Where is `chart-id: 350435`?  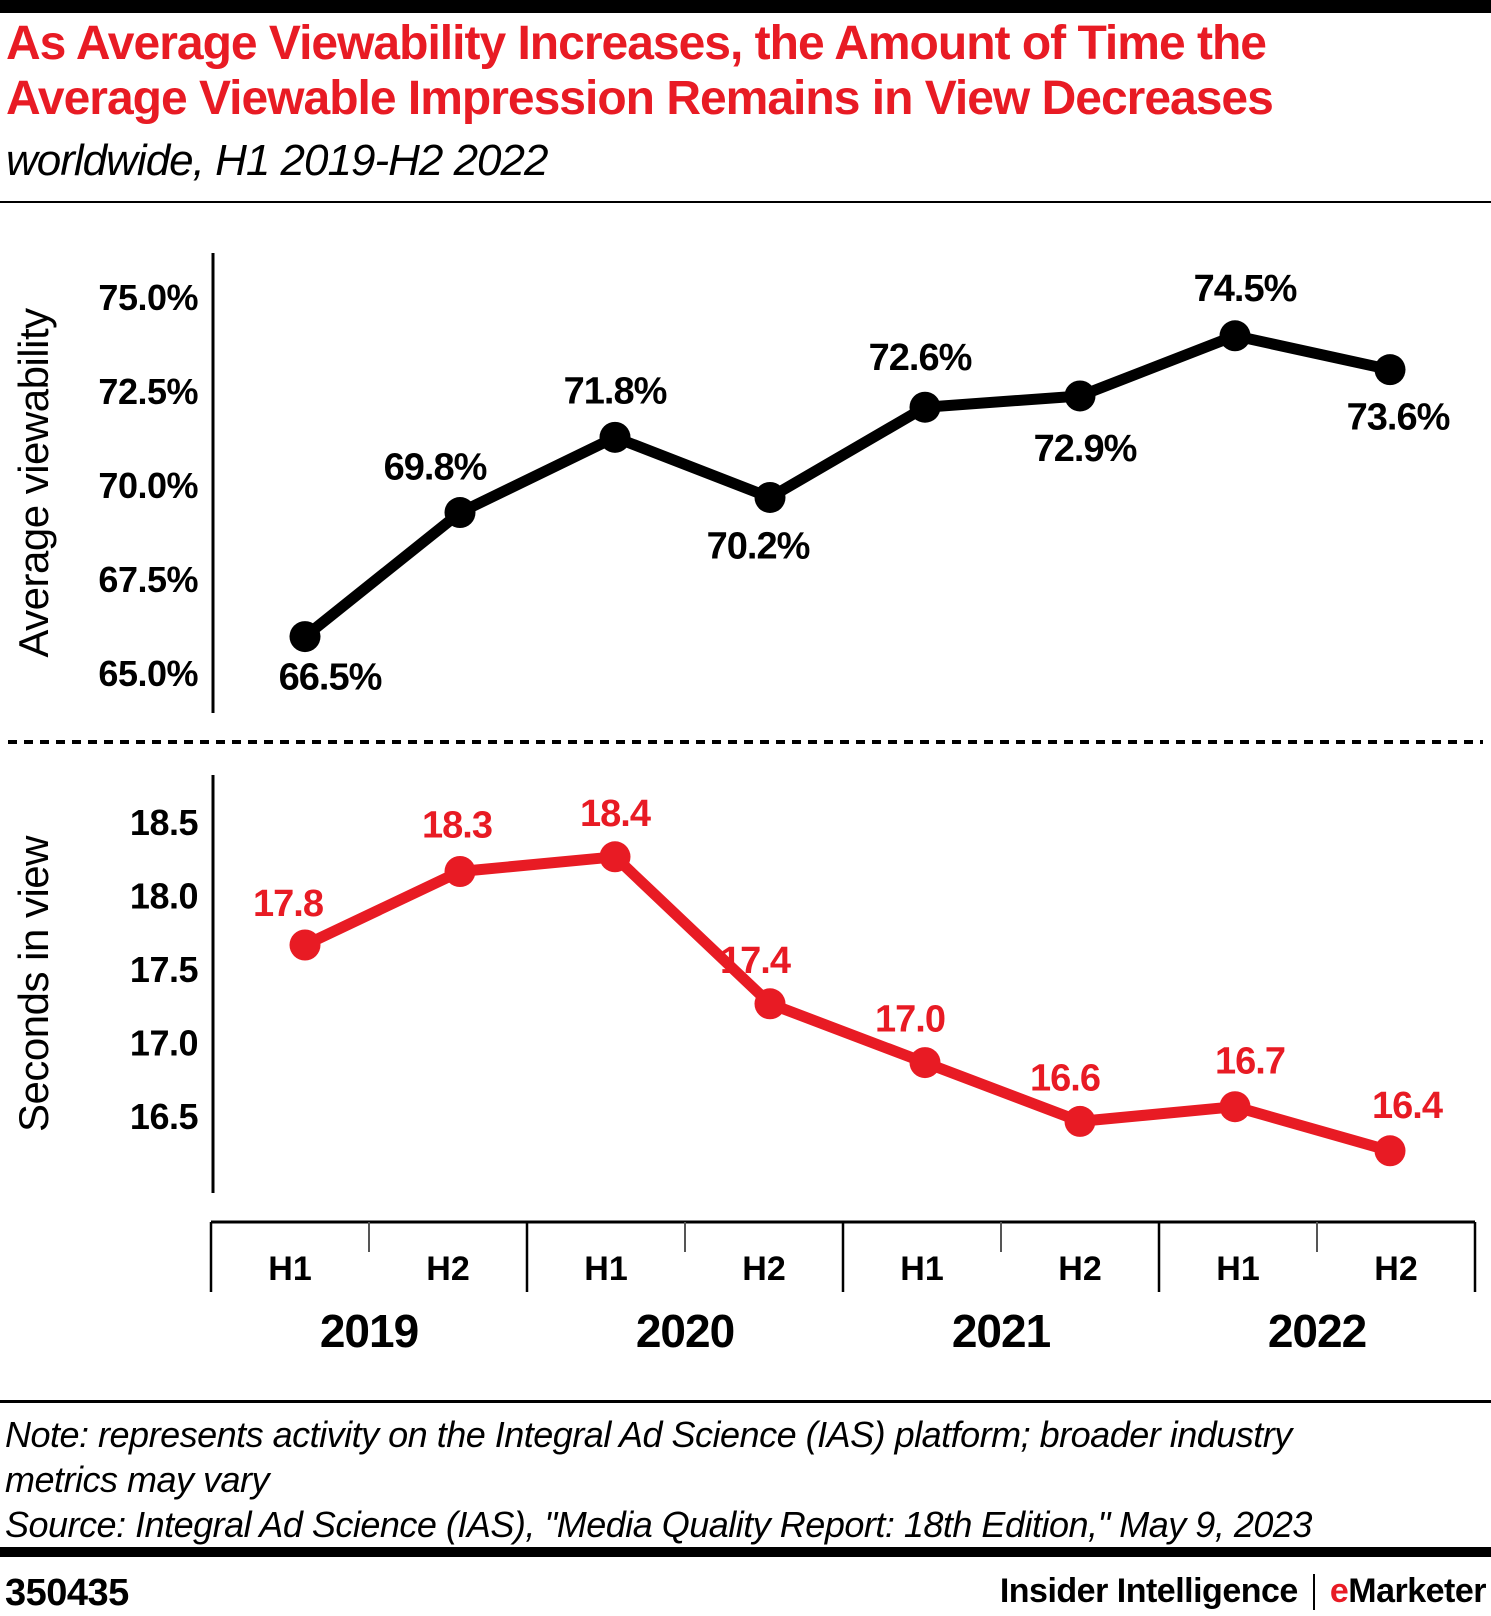
chart-id: 350435 is located at coordinates (67, 1593).